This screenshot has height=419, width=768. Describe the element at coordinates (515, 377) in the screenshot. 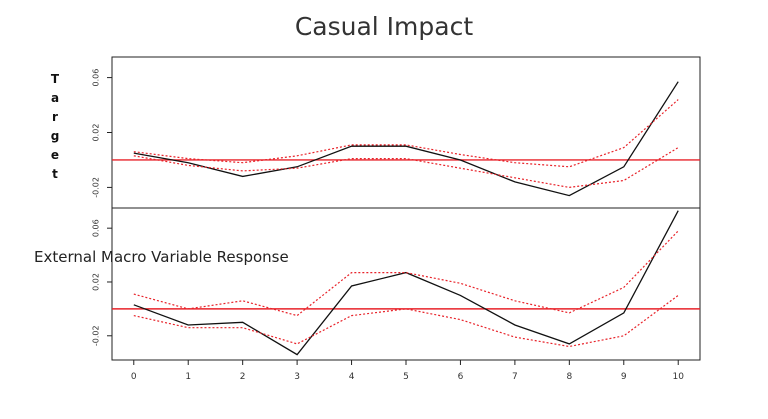

I see `x-tick-label: 7` at that location.